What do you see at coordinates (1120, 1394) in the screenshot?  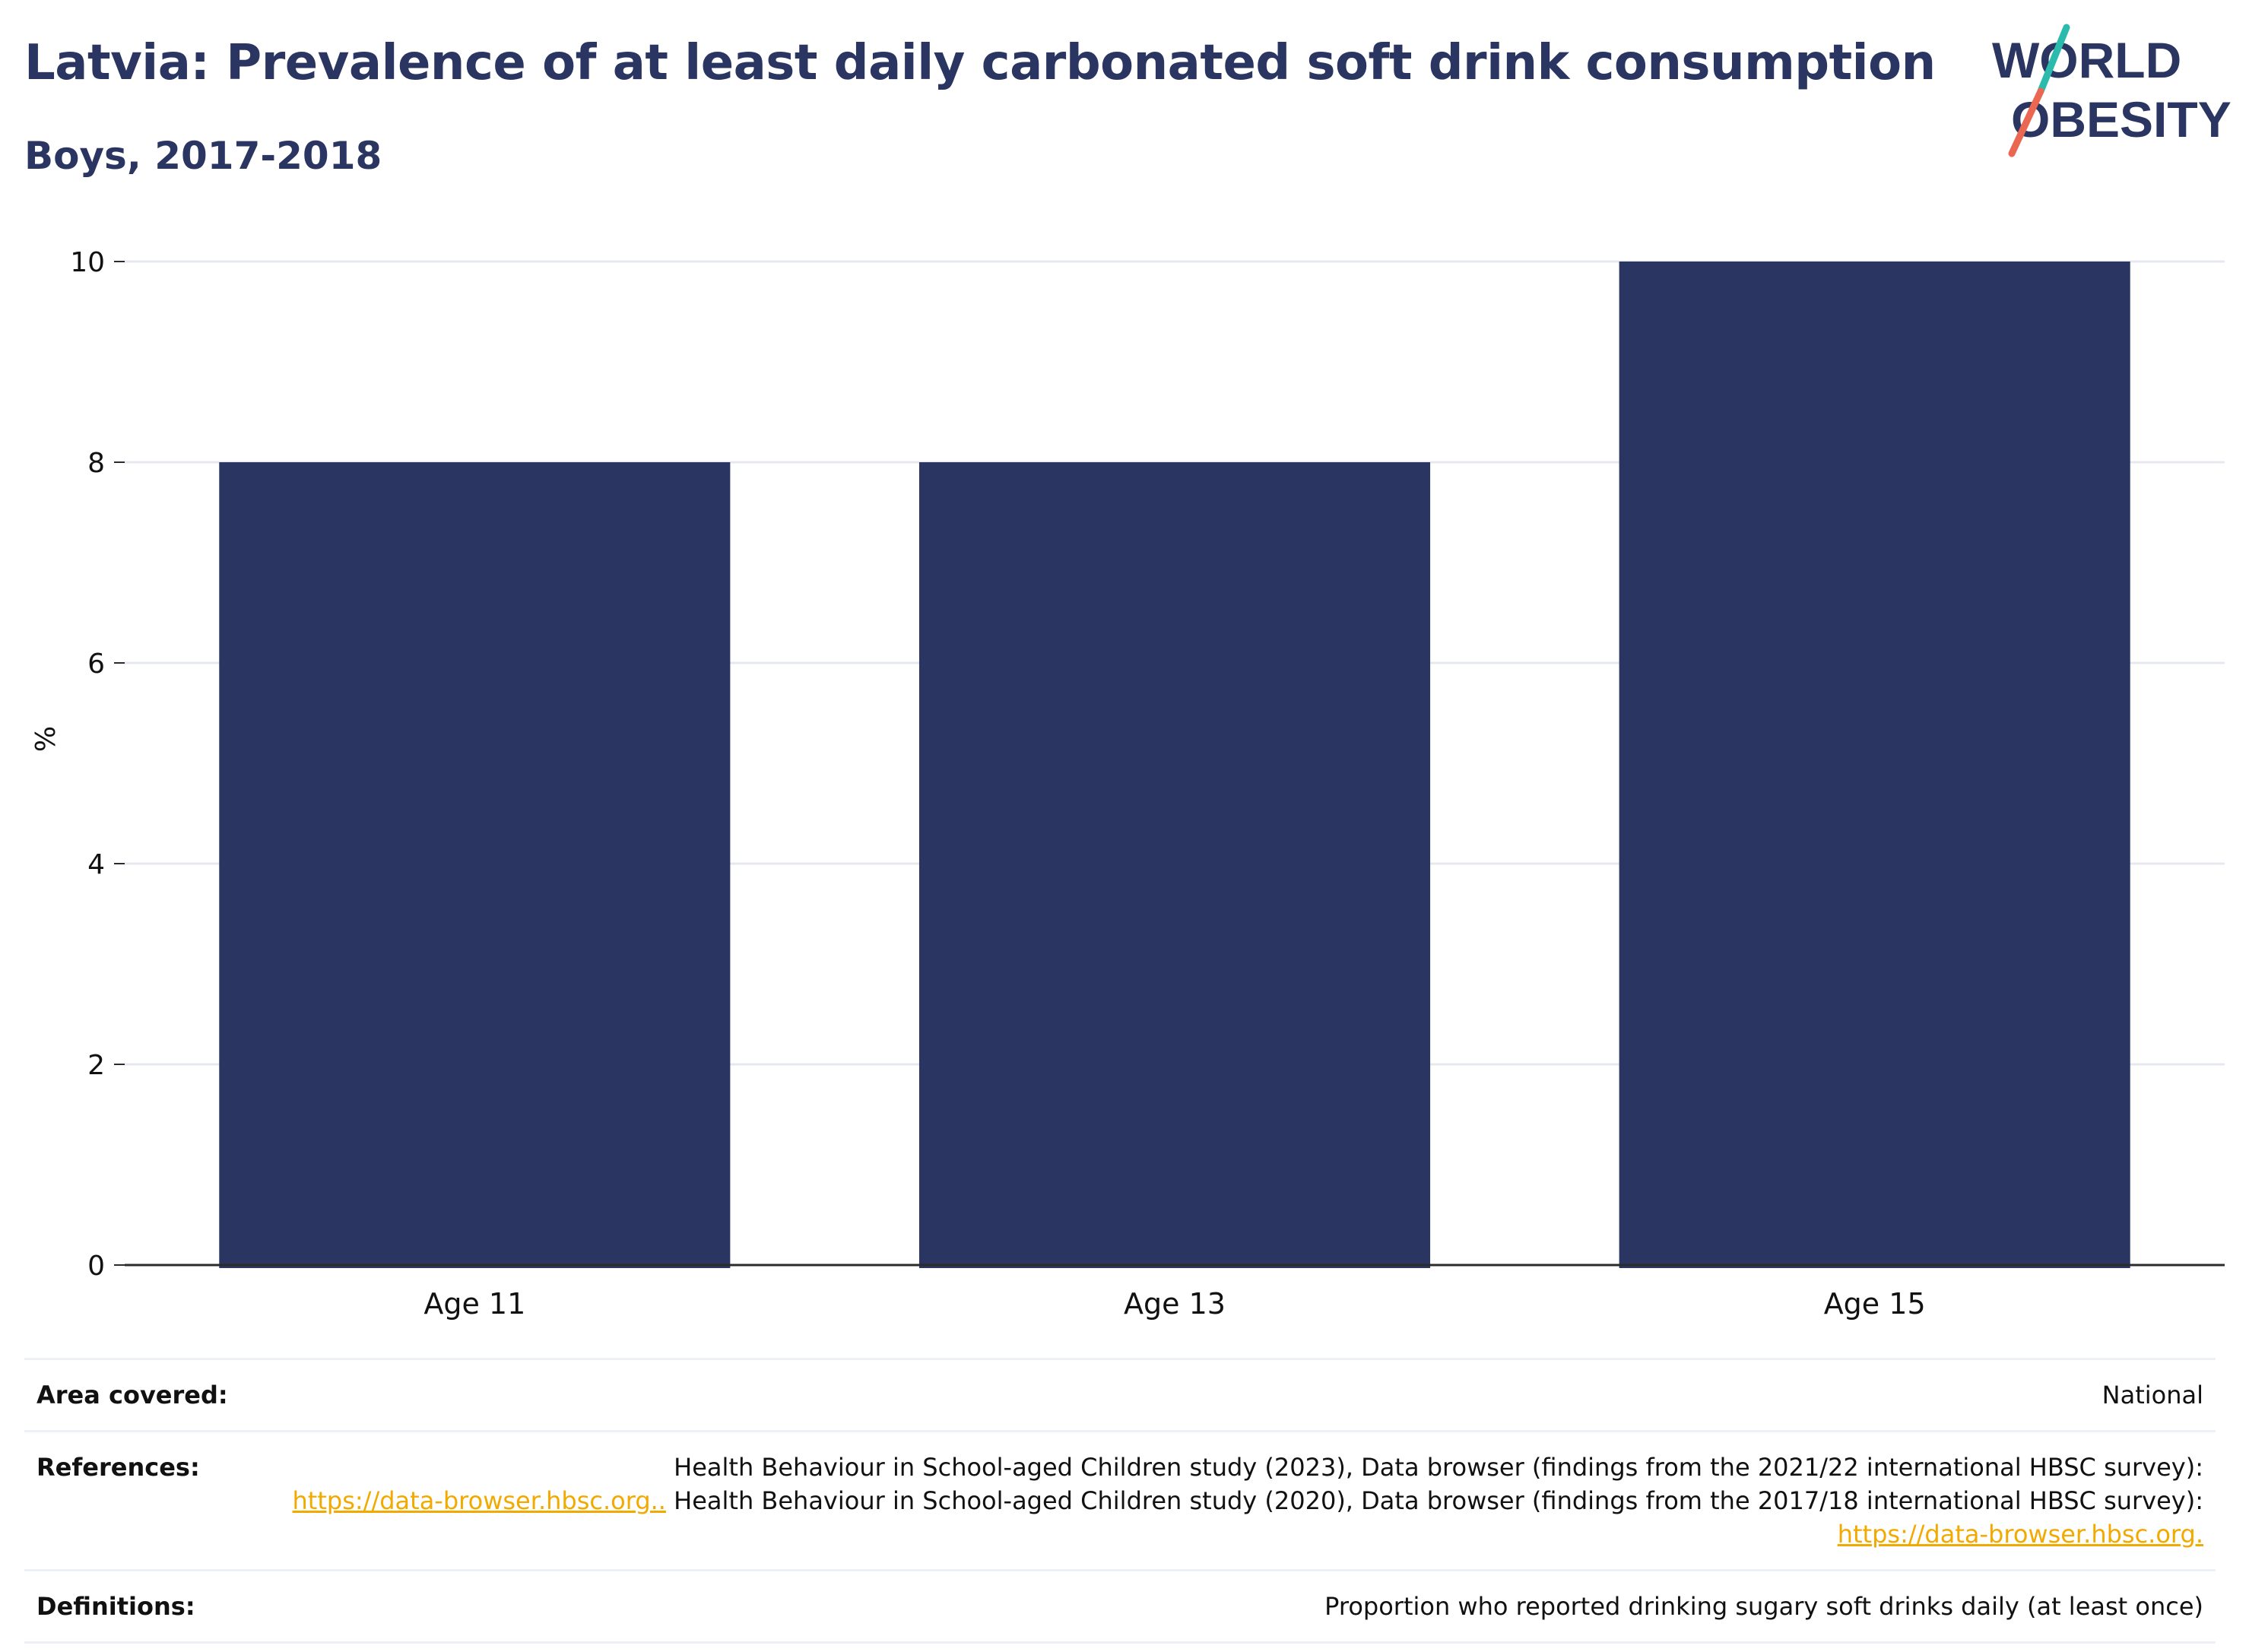 I see `meta-row-area: Area covered: National` at bounding box center [1120, 1394].